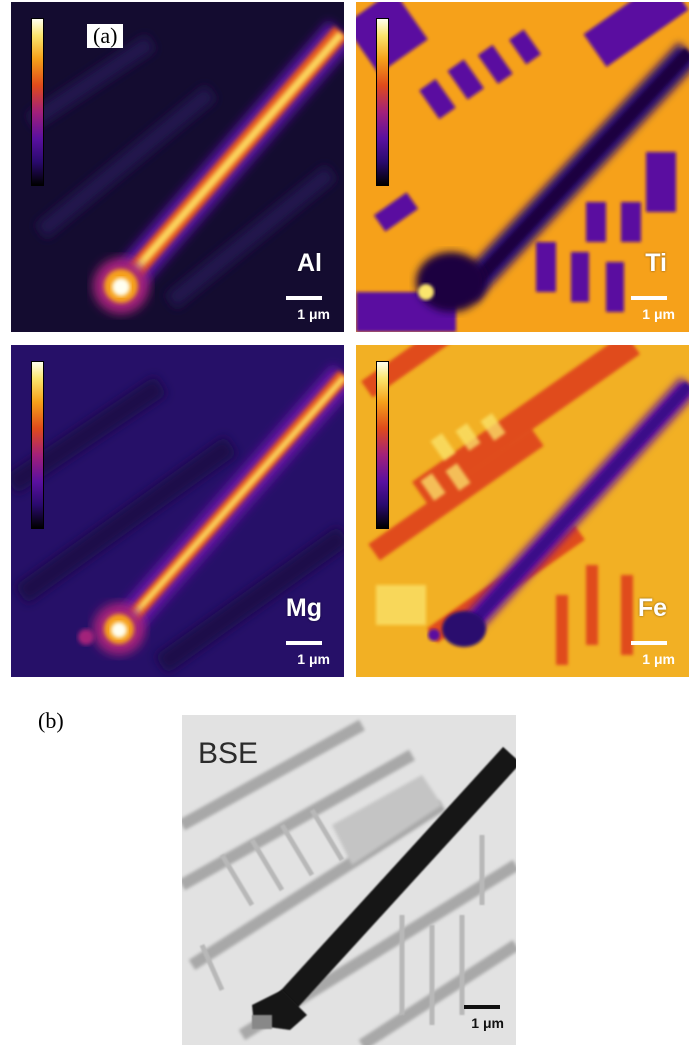  What do you see at coordinates (313, 659) in the screenshot?
I see `mg-scale-label: 1 μm` at bounding box center [313, 659].